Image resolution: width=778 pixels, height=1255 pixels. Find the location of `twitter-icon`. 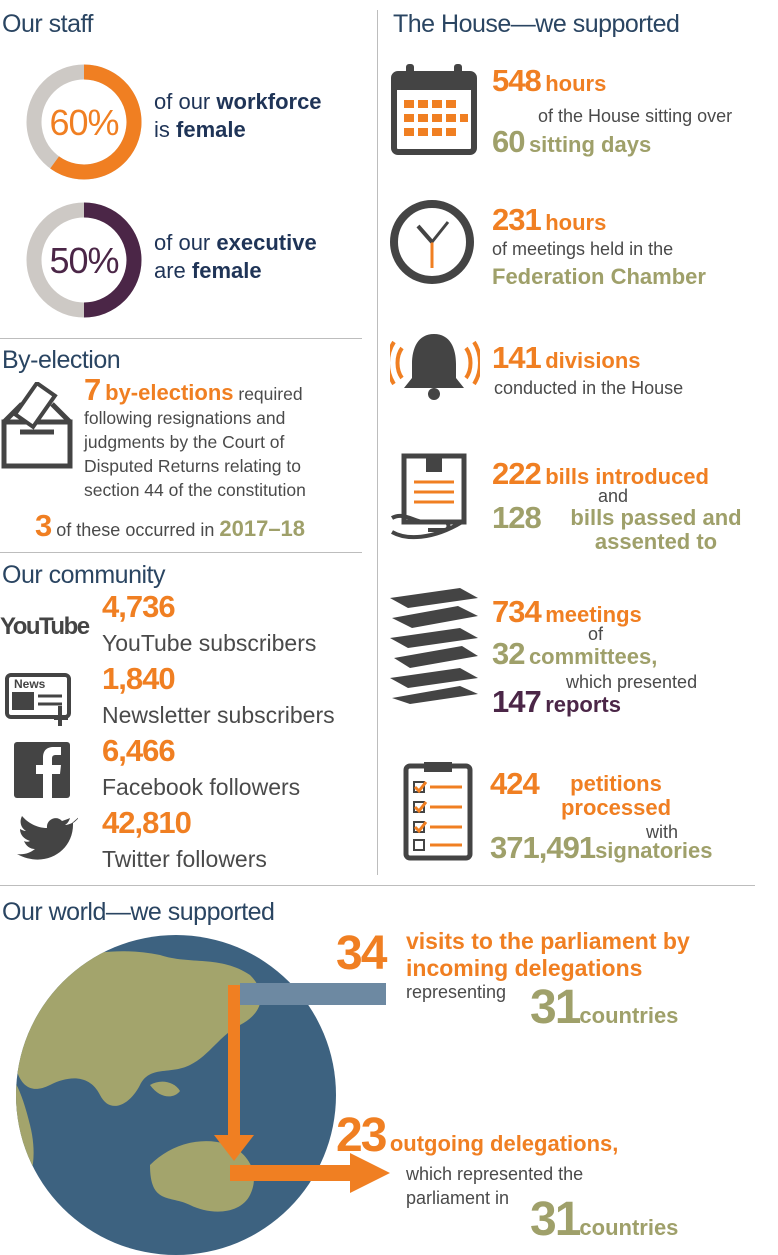

twitter-icon is located at coordinates (47, 838).